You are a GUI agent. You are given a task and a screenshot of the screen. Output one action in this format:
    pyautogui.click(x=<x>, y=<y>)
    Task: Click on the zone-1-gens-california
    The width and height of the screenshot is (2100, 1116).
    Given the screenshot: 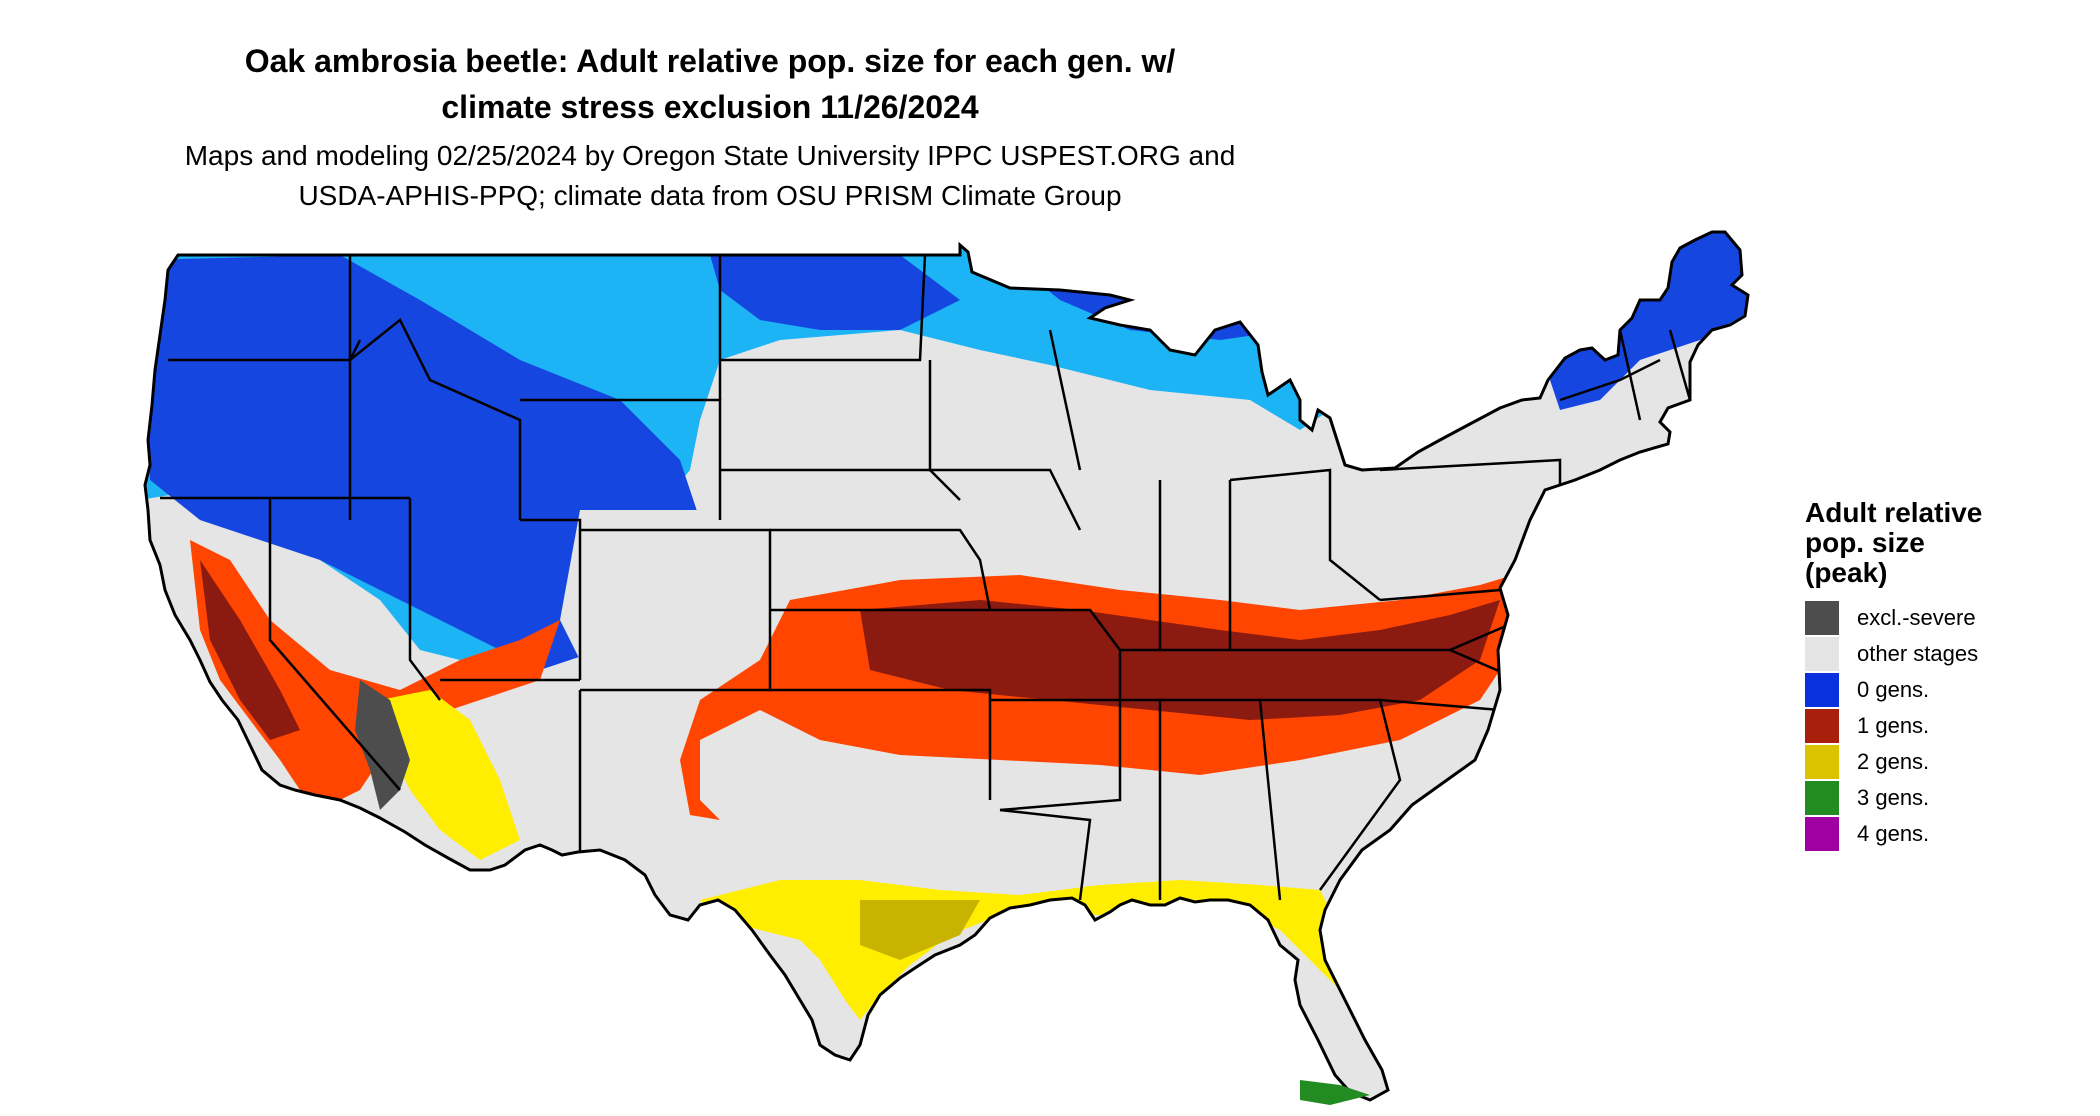 What is the action you would take?
    pyautogui.click(x=375, y=675)
    